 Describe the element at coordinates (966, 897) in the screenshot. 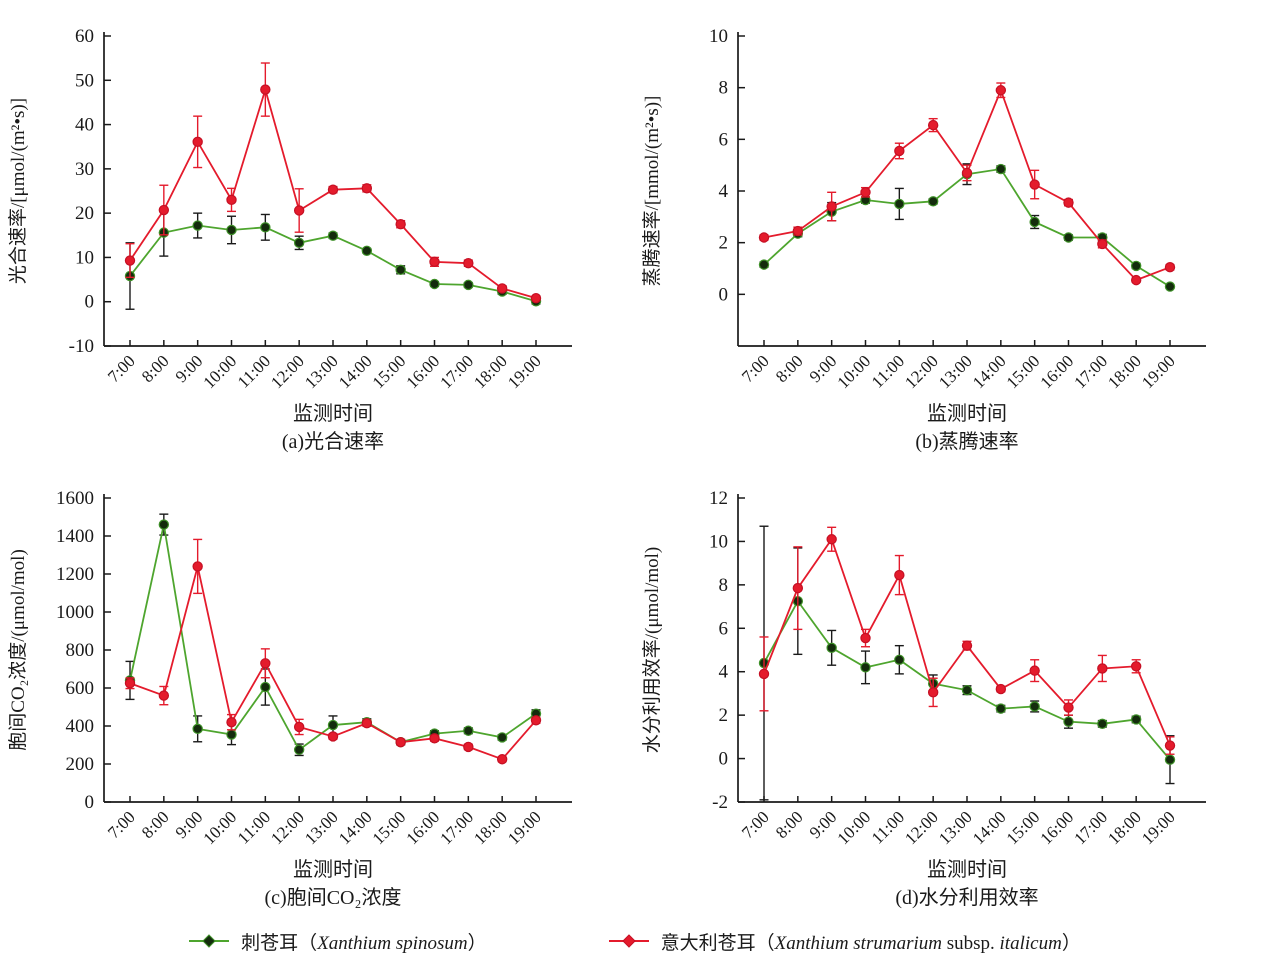

I see `panel-caption: (d)水分利用效率` at that location.